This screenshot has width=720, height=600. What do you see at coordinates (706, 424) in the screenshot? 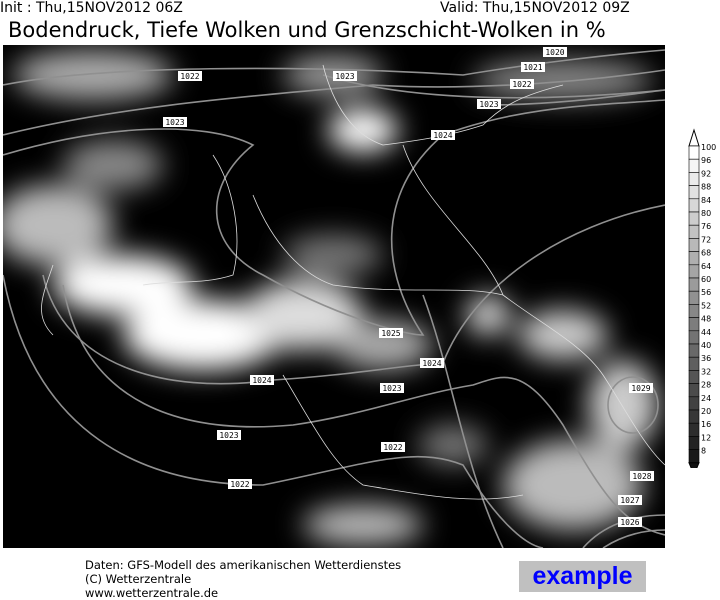
I see `legend-label: 16` at bounding box center [706, 424].